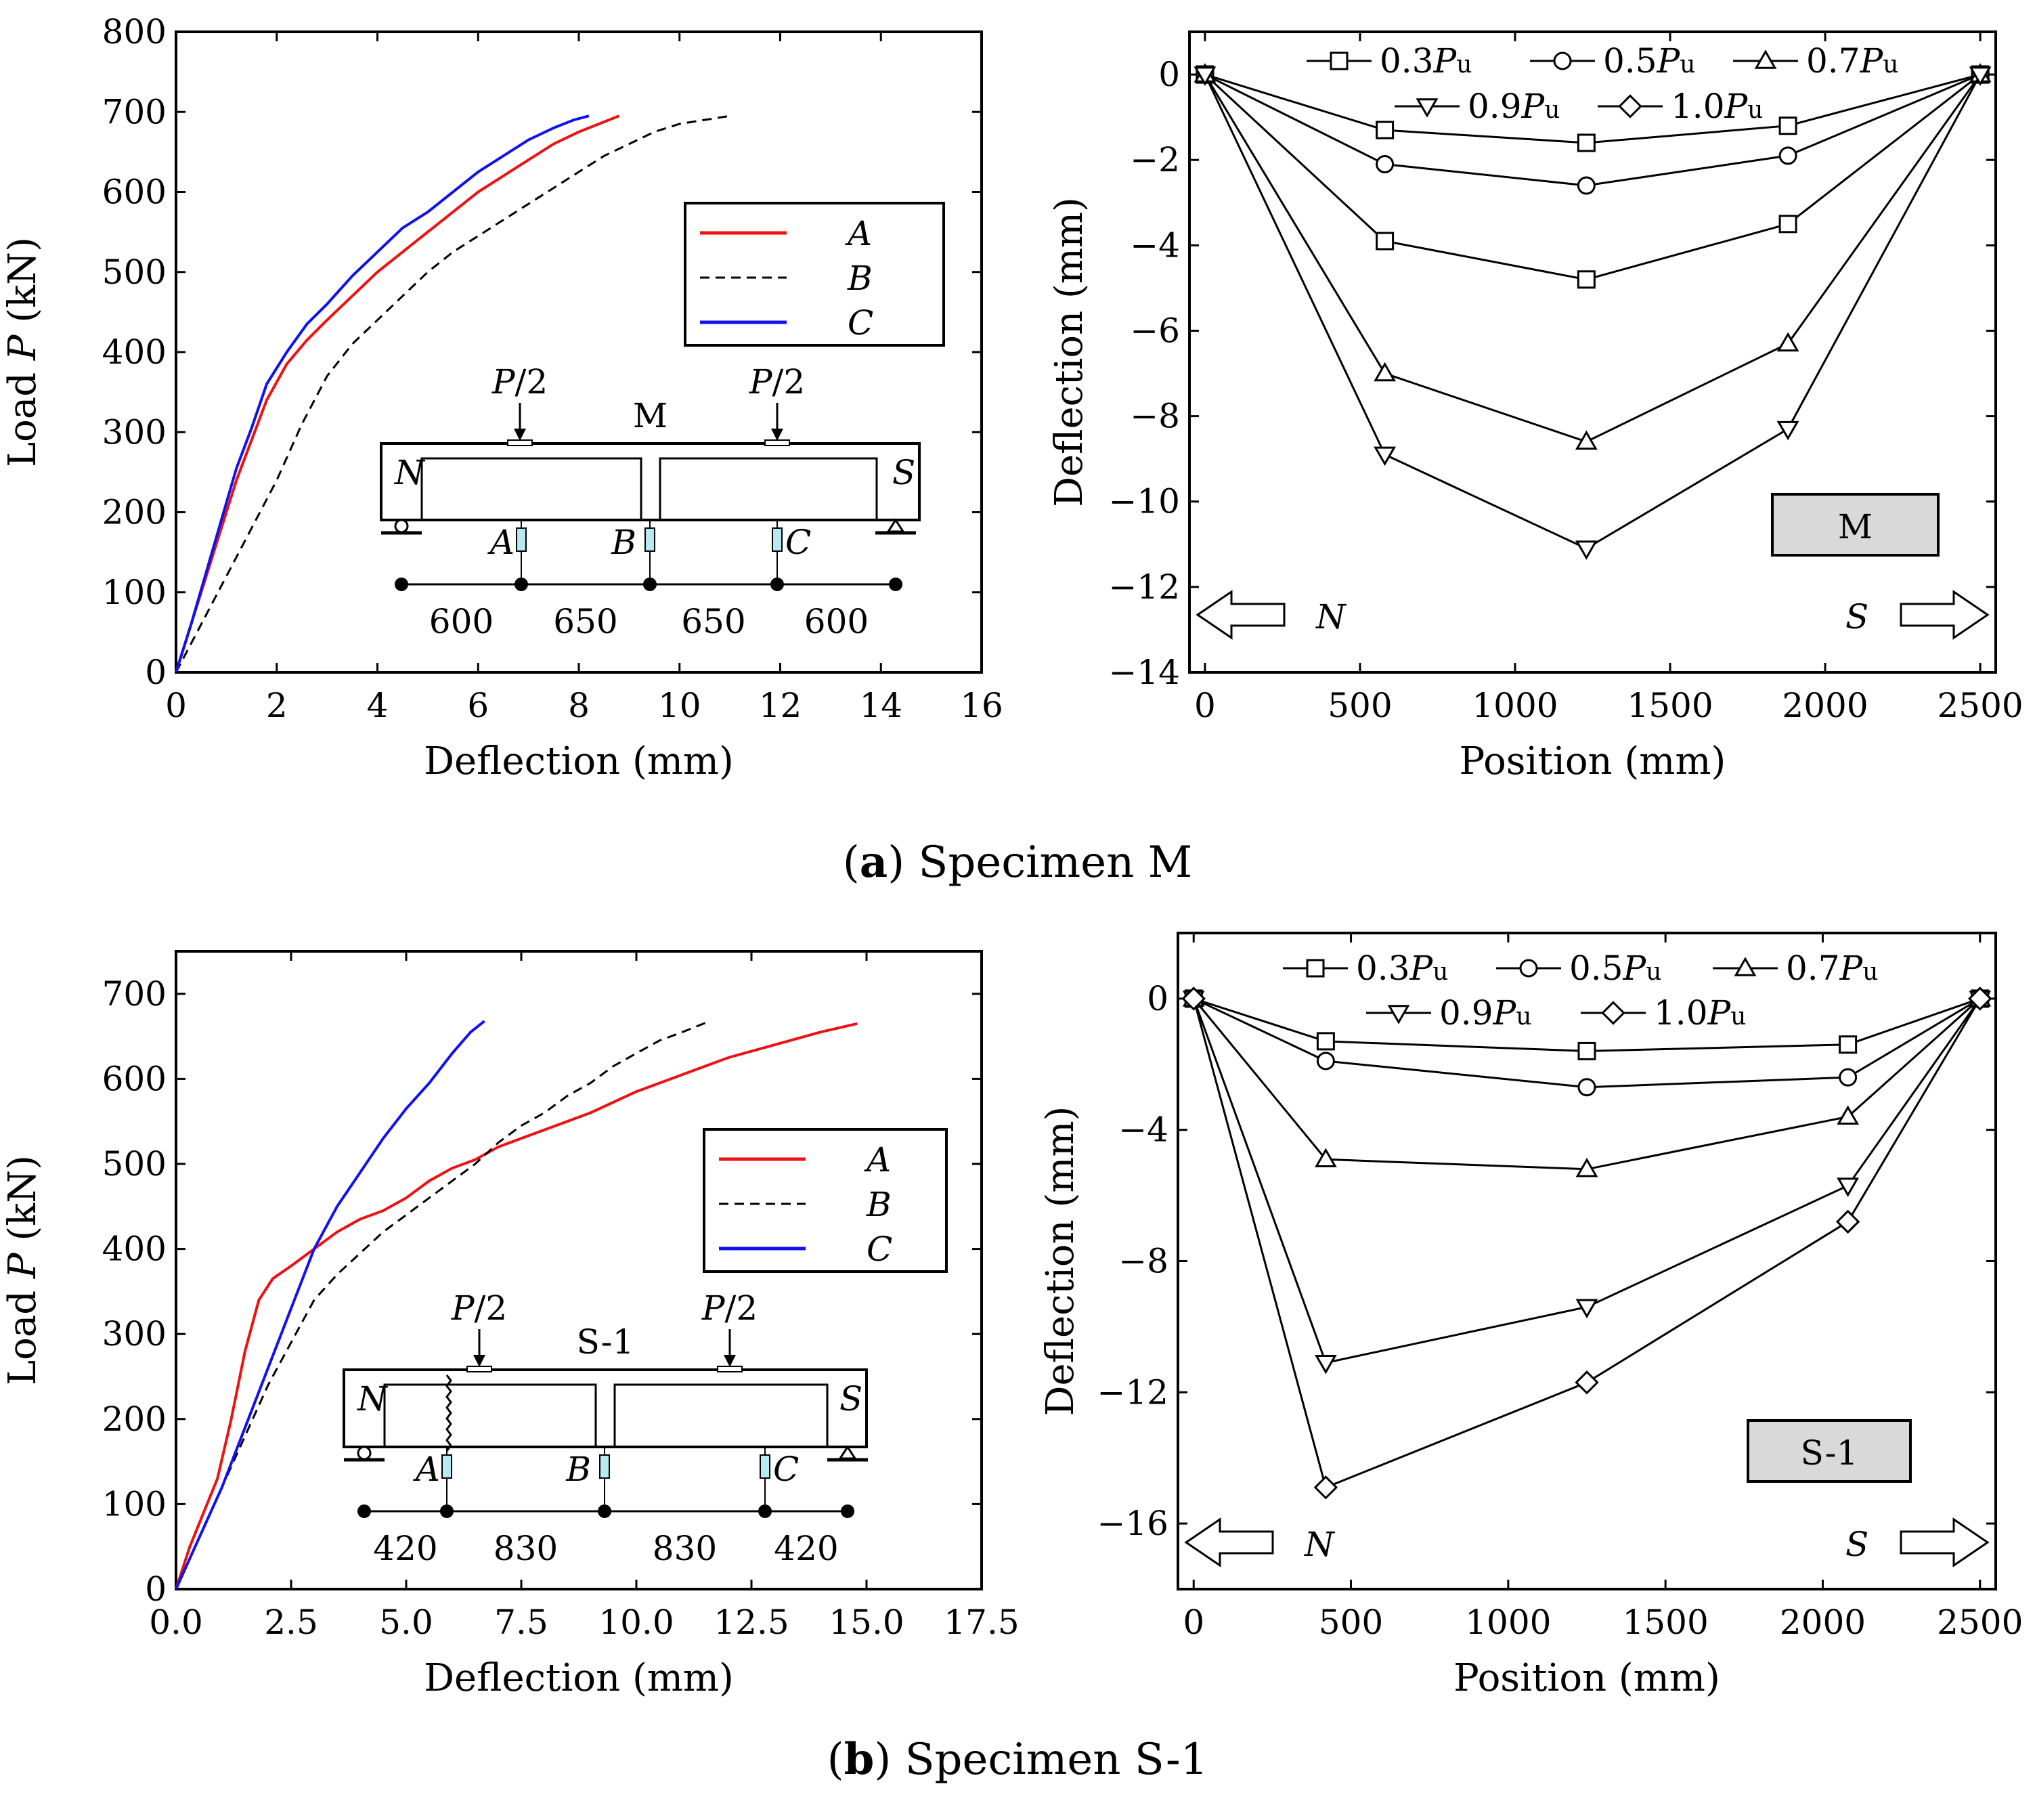  Describe the element at coordinates (478, 705) in the screenshot. I see `m-load-x-tick-label: 6` at that location.